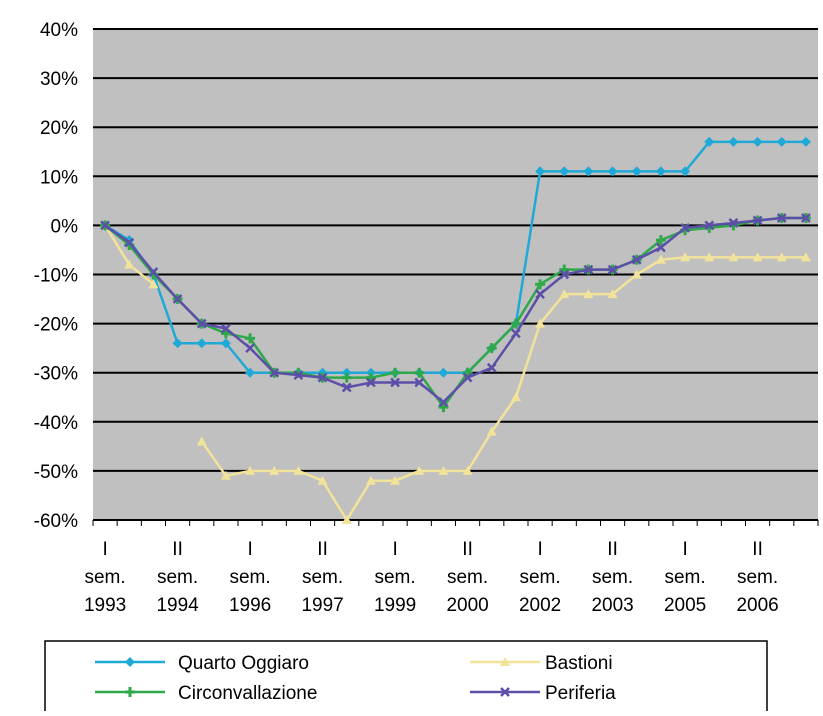 The width and height of the screenshot is (823, 716). What do you see at coordinates (65, 226) in the screenshot?
I see `y-tick-label: 0%` at bounding box center [65, 226].